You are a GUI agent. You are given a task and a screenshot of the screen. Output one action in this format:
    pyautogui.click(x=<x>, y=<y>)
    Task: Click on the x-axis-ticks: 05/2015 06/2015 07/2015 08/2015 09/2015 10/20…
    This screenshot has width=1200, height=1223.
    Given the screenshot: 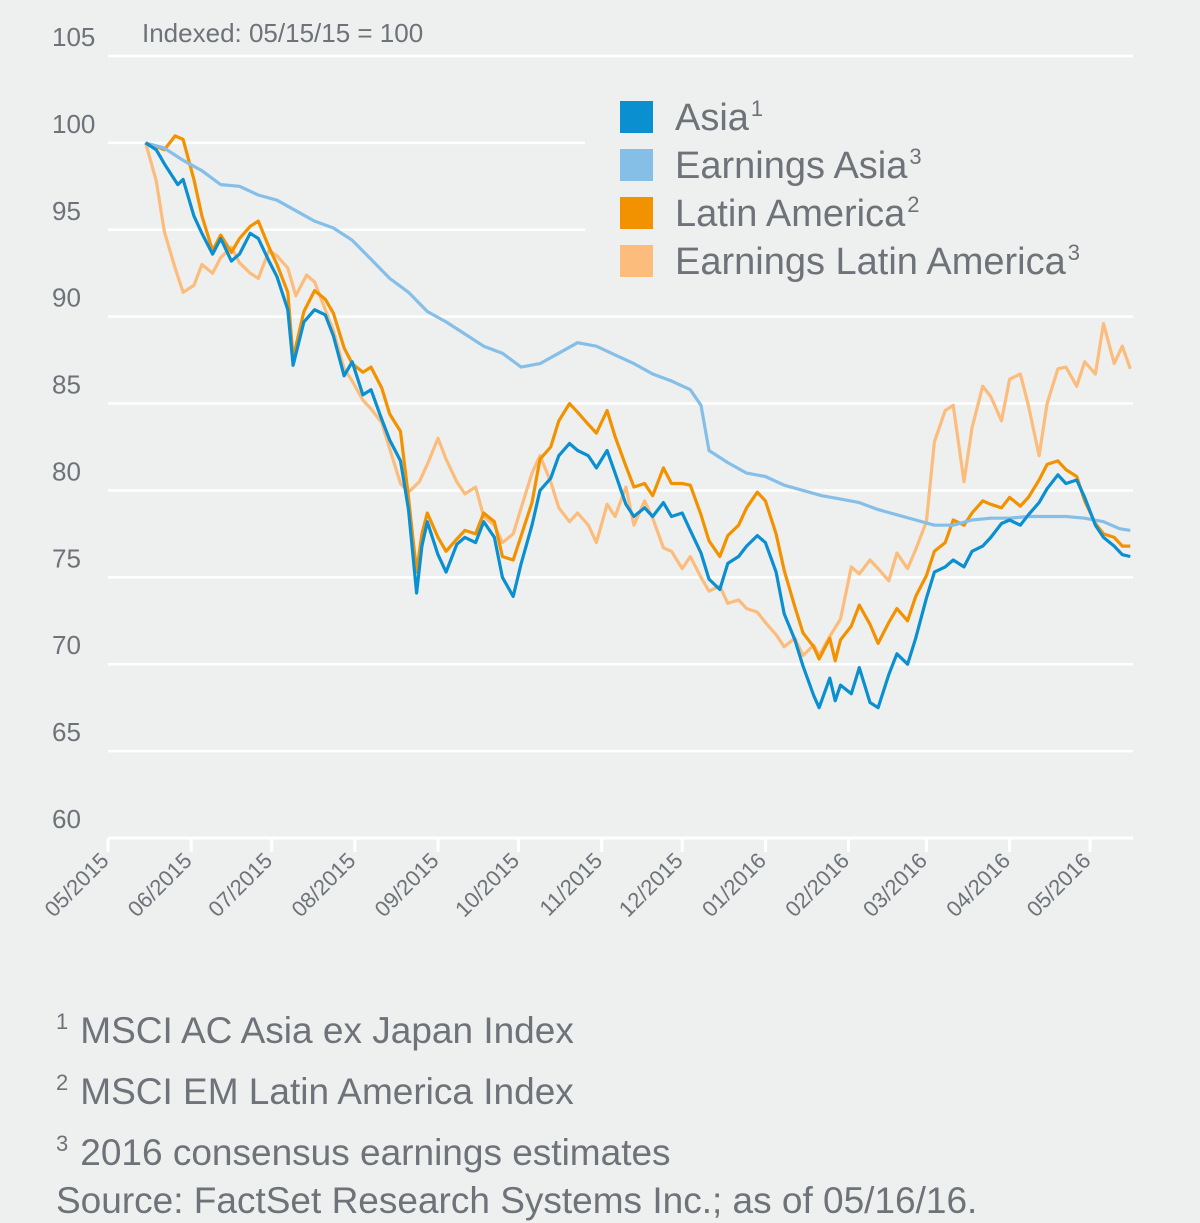 What is the action you would take?
    pyautogui.click(x=568, y=880)
    